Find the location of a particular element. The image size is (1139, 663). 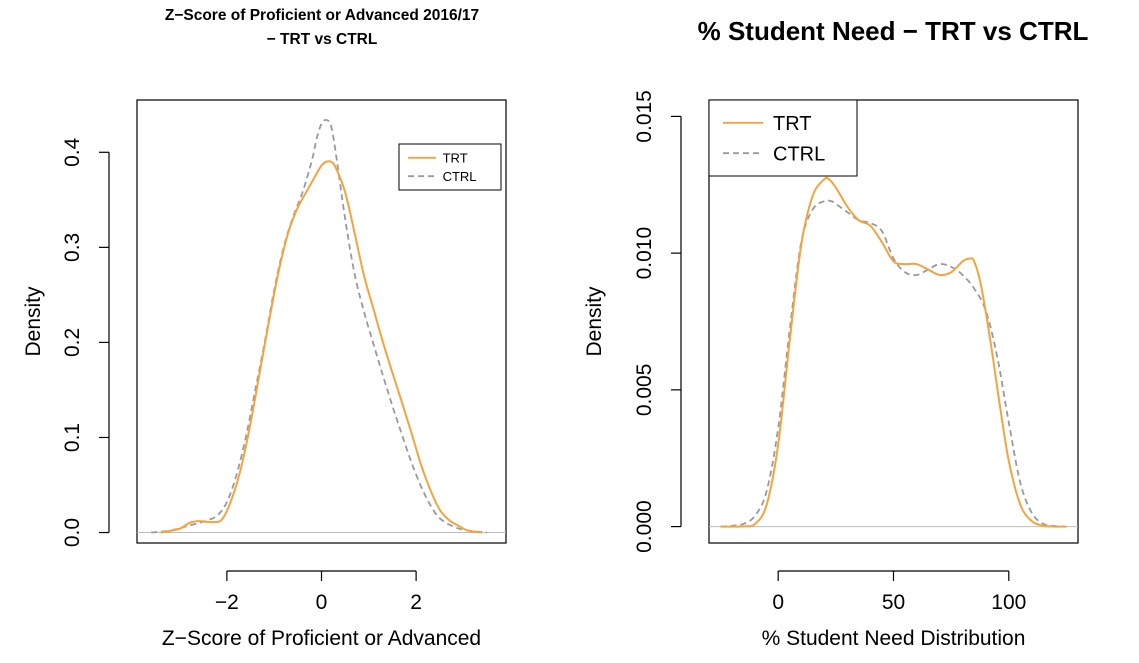

x-axis-label: % Student Need Distribution is located at coordinates (894, 638).